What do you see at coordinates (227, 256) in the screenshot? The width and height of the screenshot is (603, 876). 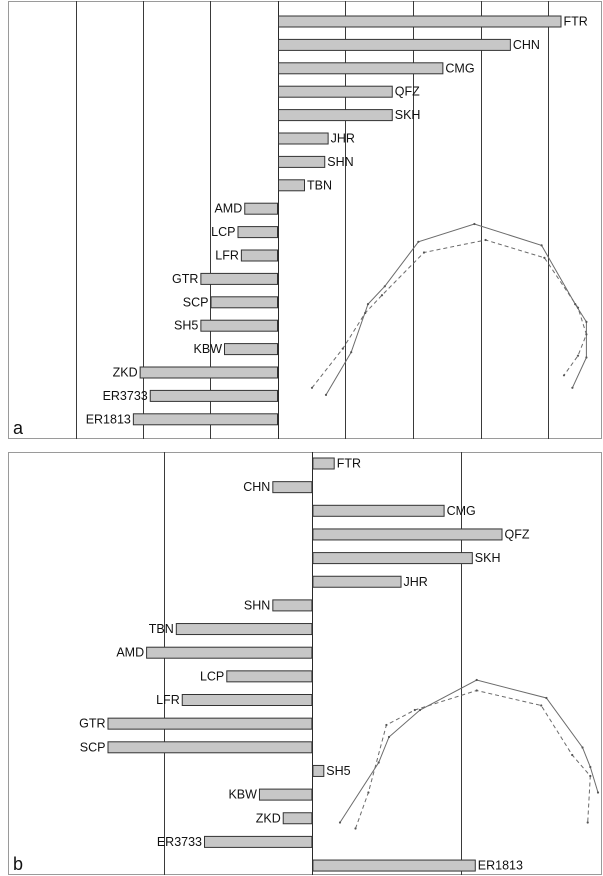 I see `panel-a-bar-label-lfr: LFR` at bounding box center [227, 256].